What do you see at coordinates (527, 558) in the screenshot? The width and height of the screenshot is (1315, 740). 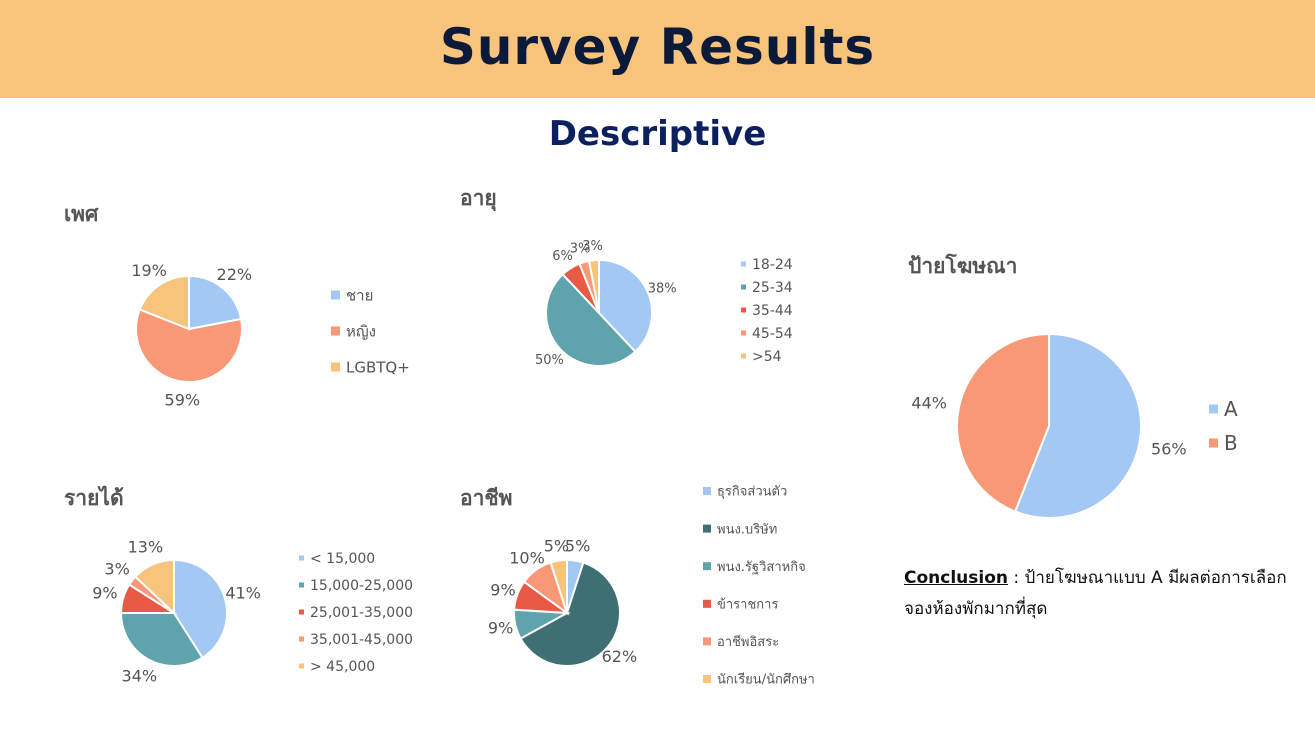 I see `data-label-occupation-4: 10%` at bounding box center [527, 558].